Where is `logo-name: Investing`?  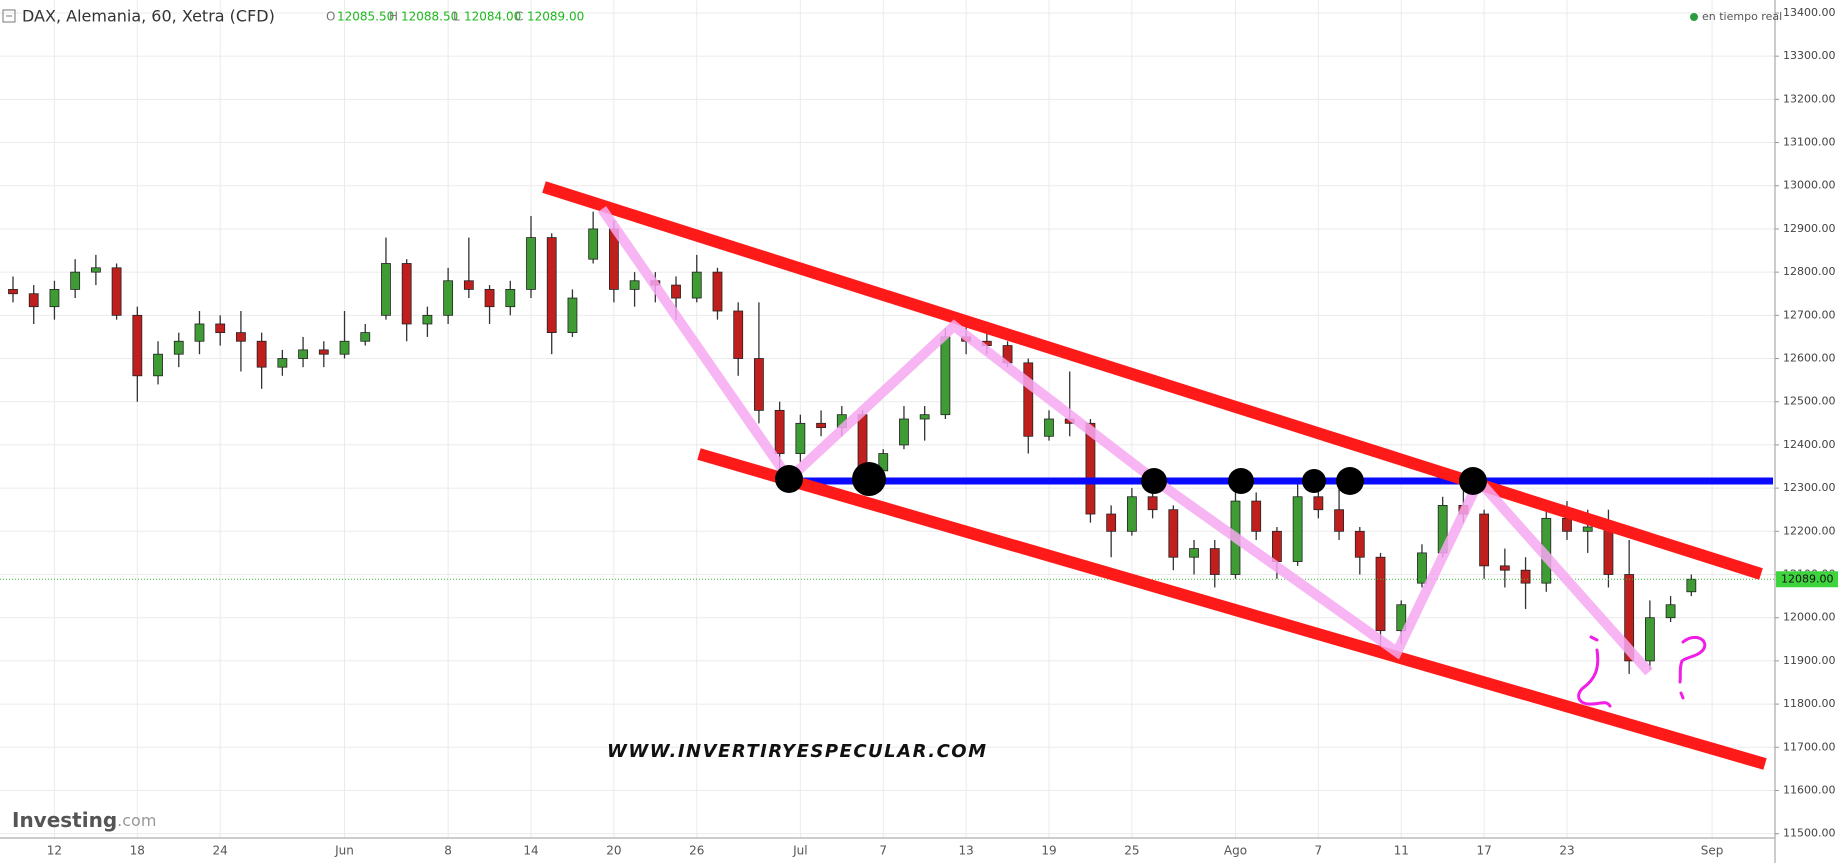 logo-name: Investing is located at coordinates (64, 820).